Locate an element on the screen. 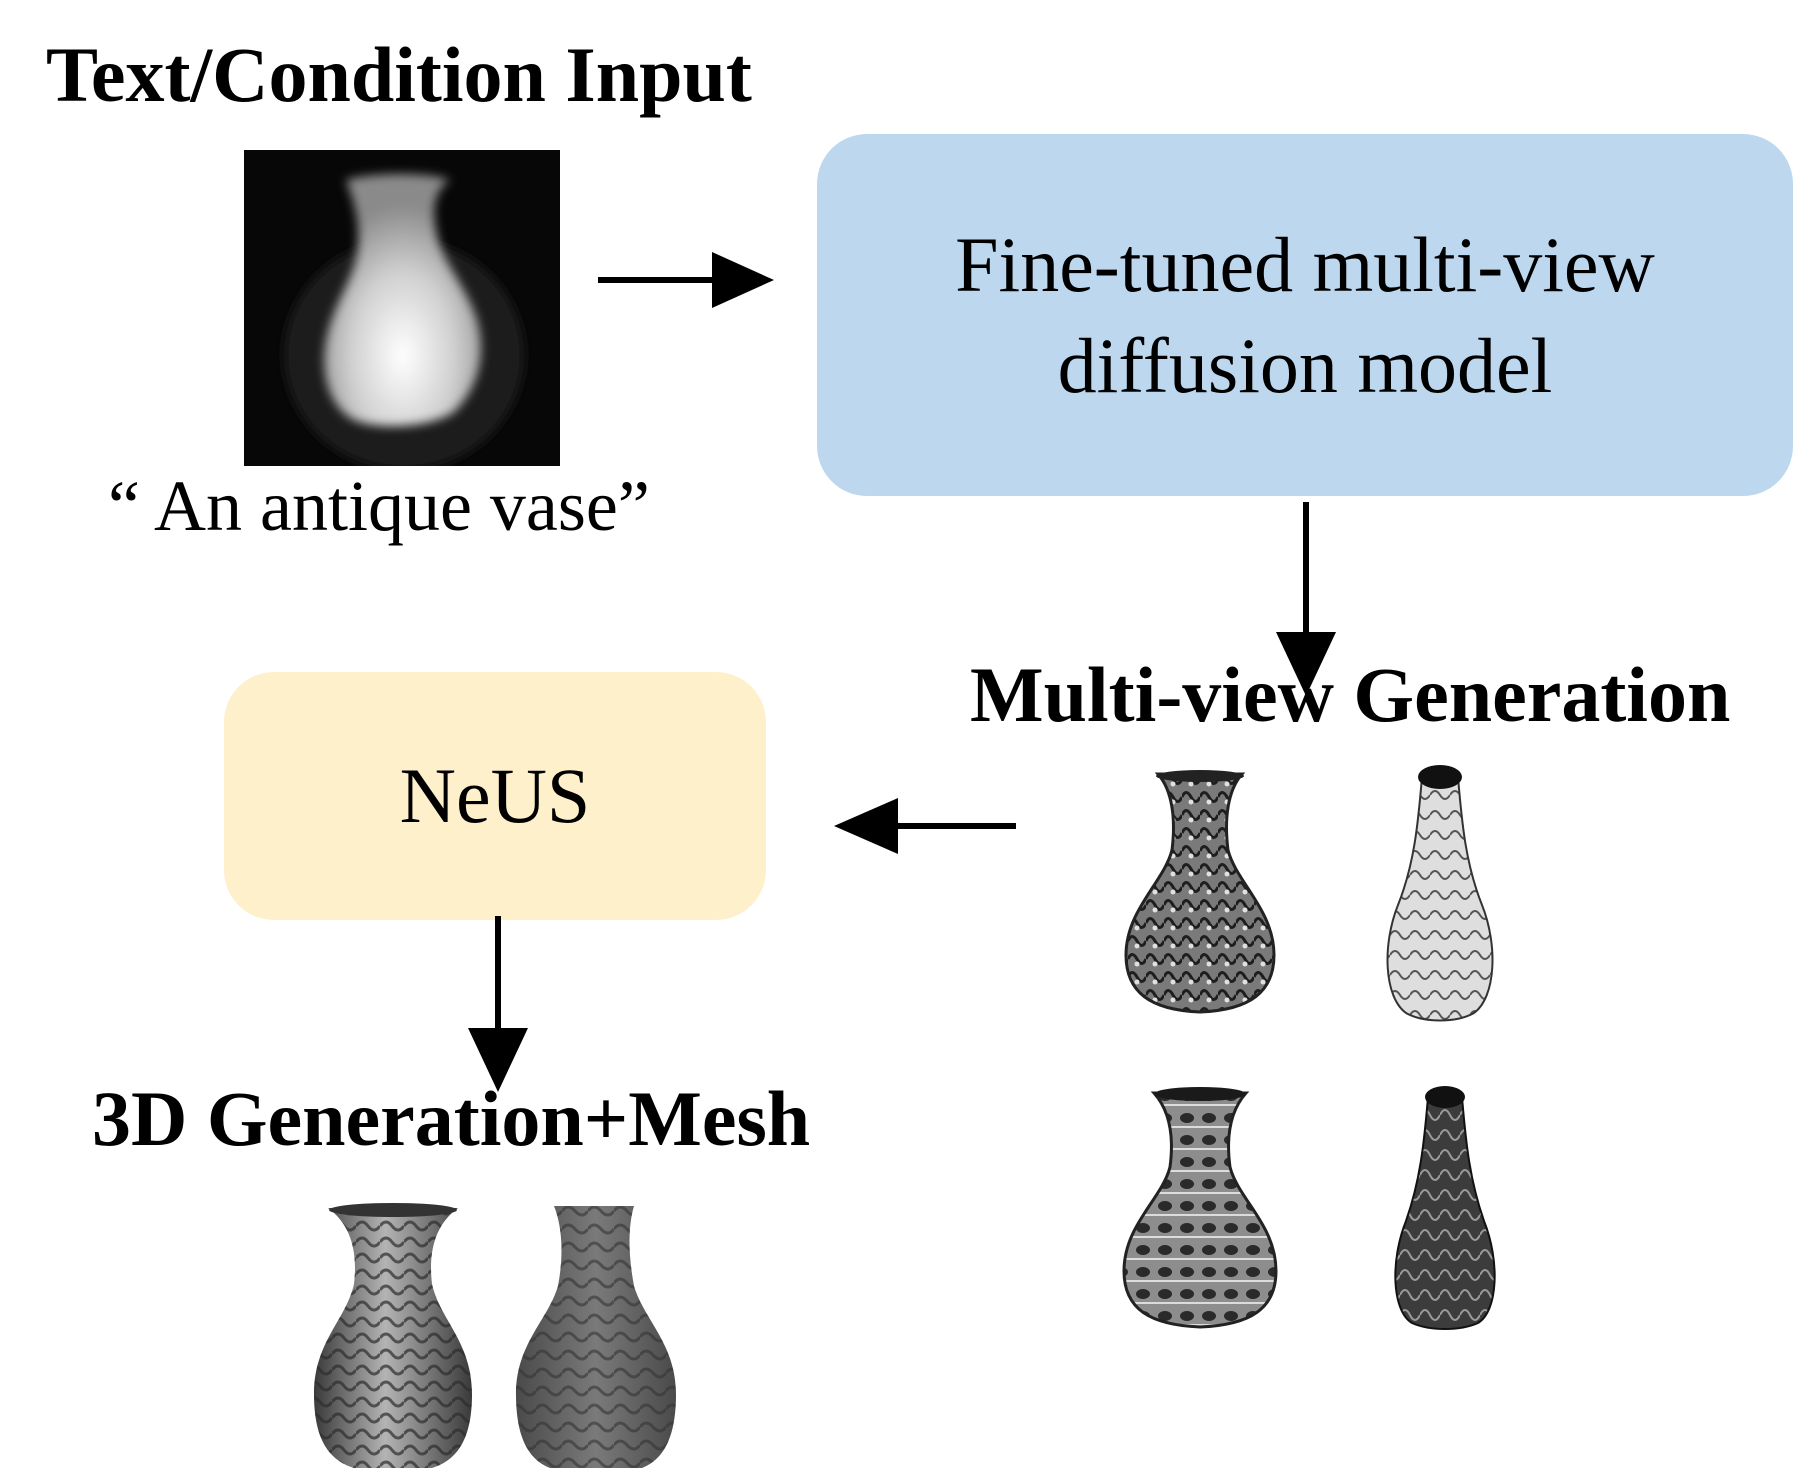  arrow-neus-to-output is located at coordinates (498, 1005).